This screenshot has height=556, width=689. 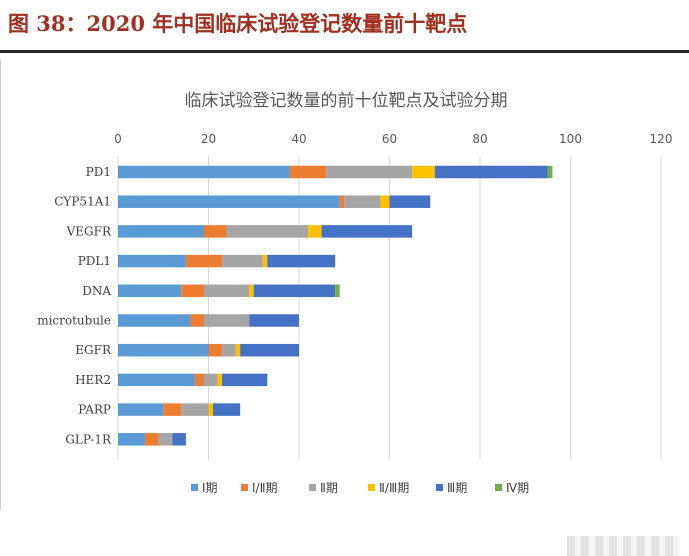 I want to click on x-tick-label: 100, so click(x=570, y=139).